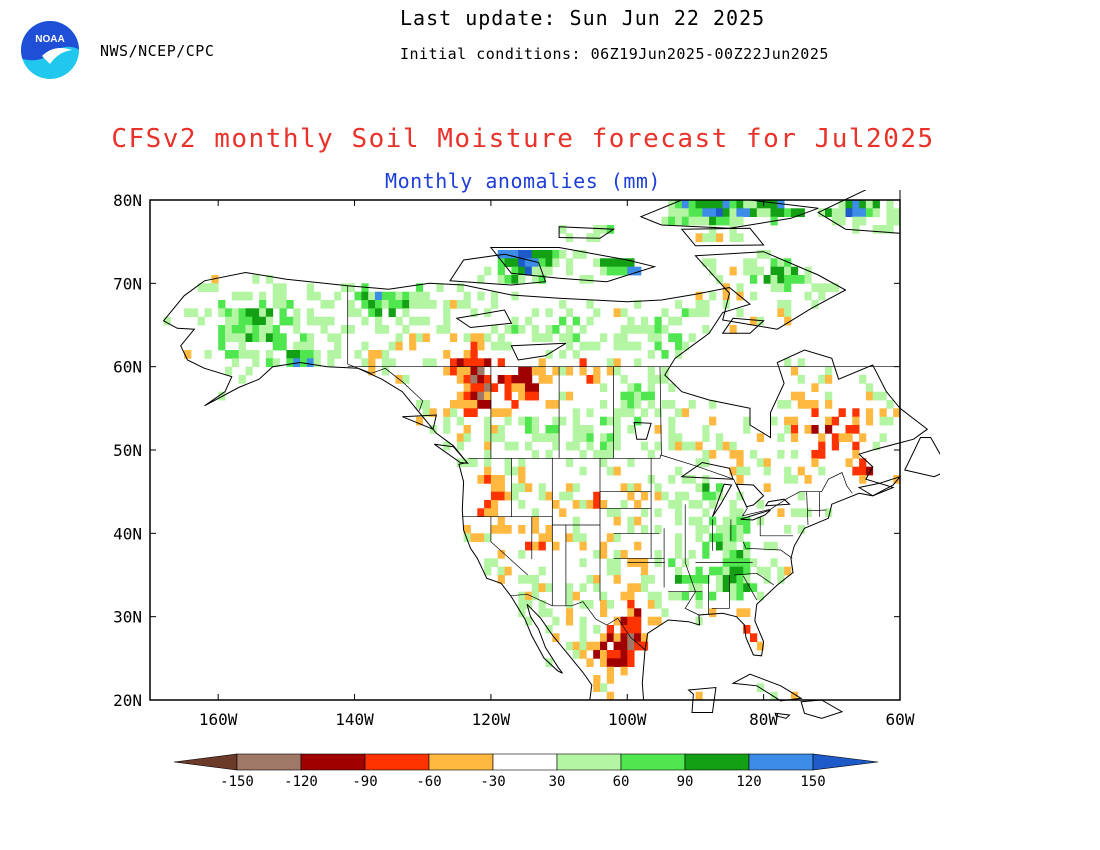  What do you see at coordinates (49, 39) in the screenshot?
I see `svg-text: NOAA` at bounding box center [49, 39].